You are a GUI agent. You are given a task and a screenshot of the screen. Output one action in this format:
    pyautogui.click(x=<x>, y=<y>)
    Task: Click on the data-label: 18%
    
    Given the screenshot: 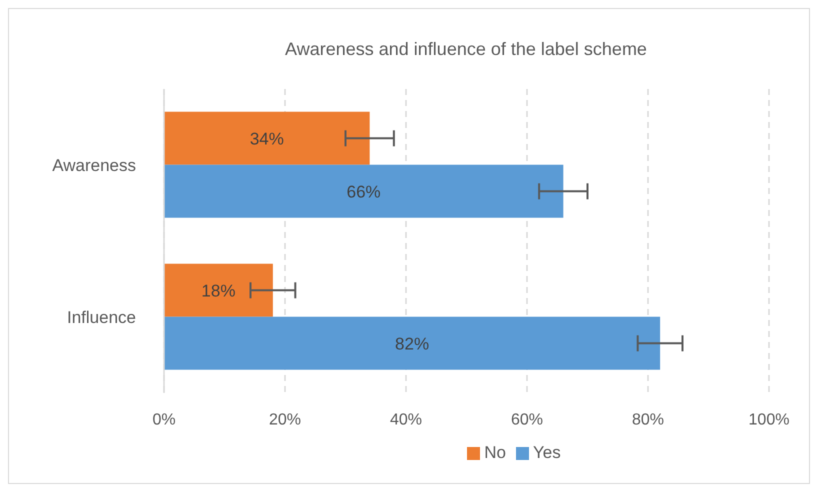 What is the action you would take?
    pyautogui.click(x=218, y=290)
    